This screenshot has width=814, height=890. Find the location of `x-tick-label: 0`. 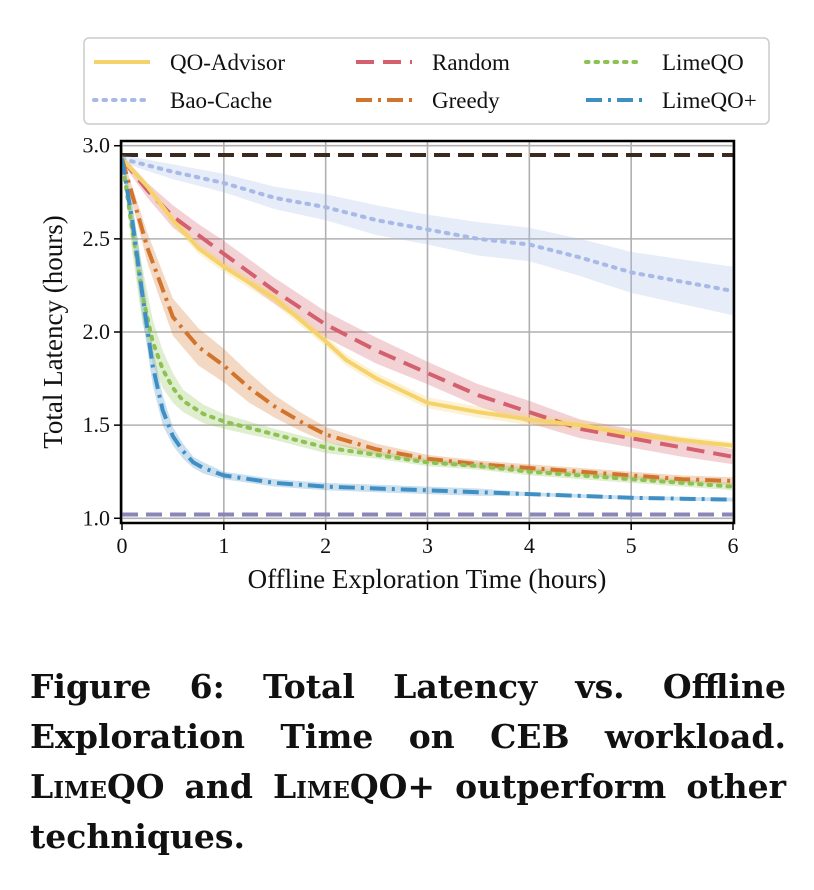

x-tick-label: 0 is located at coordinates (122, 545).